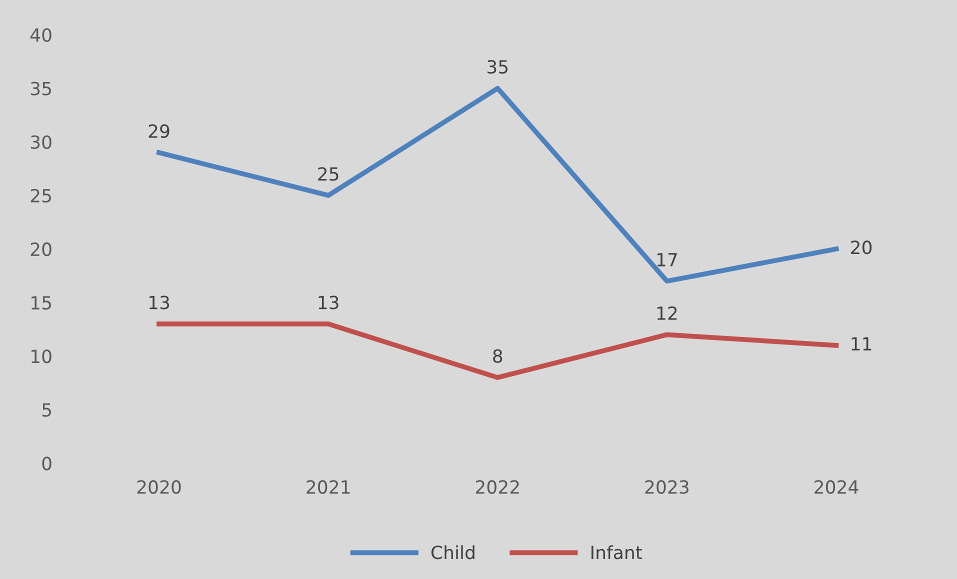  Describe the element at coordinates (40, 89) in the screenshot. I see `y-tick-label: 35` at that location.